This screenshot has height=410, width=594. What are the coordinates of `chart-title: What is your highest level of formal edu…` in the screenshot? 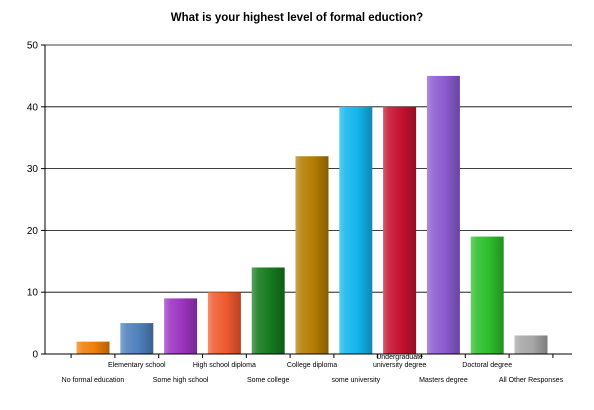 It's located at (297, 18).